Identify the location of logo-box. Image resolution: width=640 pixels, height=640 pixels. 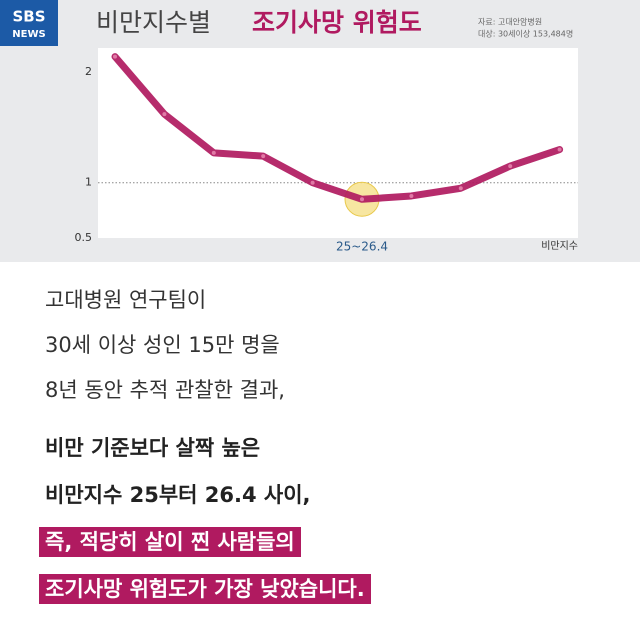
(29, 23).